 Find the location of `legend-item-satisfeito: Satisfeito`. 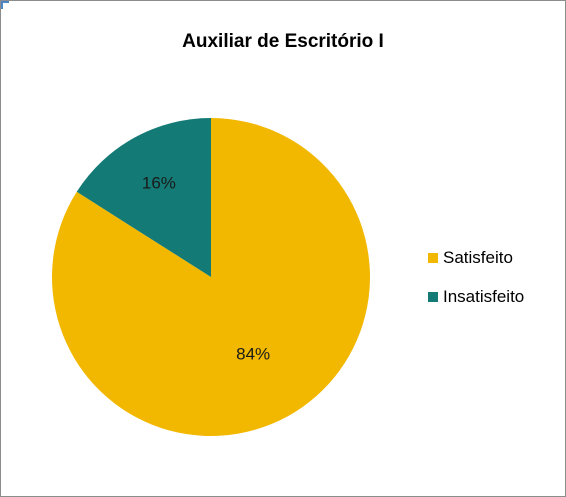

legend-item-satisfeito: Satisfeito is located at coordinates (476, 258).